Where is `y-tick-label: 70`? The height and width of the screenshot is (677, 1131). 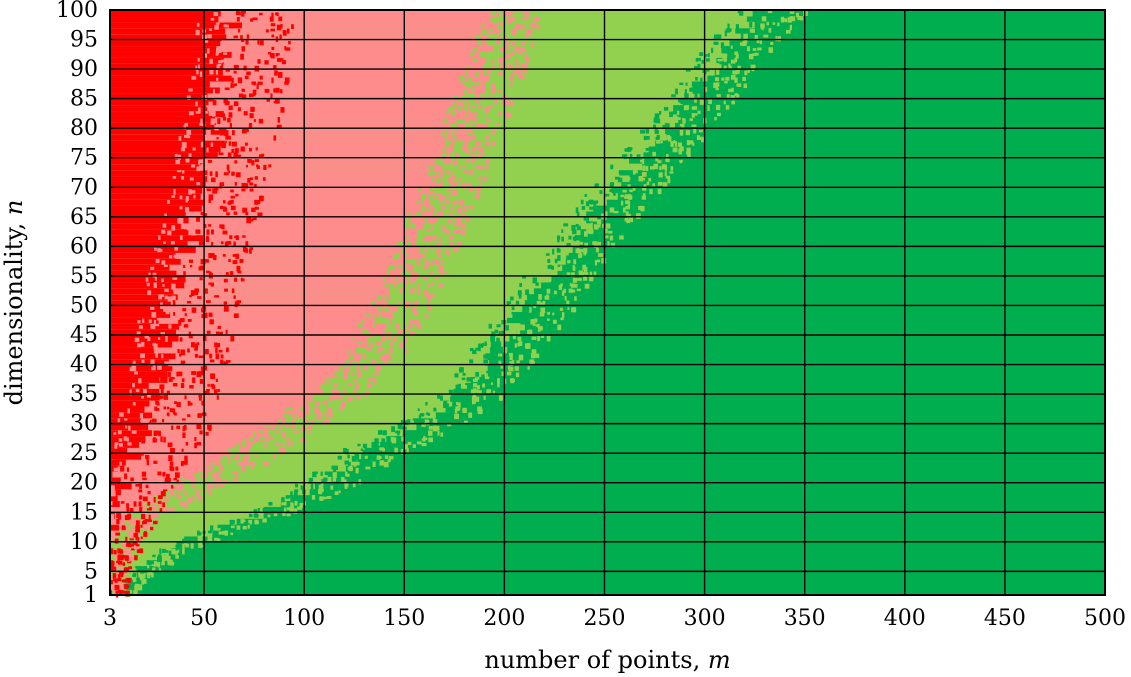 y-tick-label: 70 is located at coordinates (84, 187).